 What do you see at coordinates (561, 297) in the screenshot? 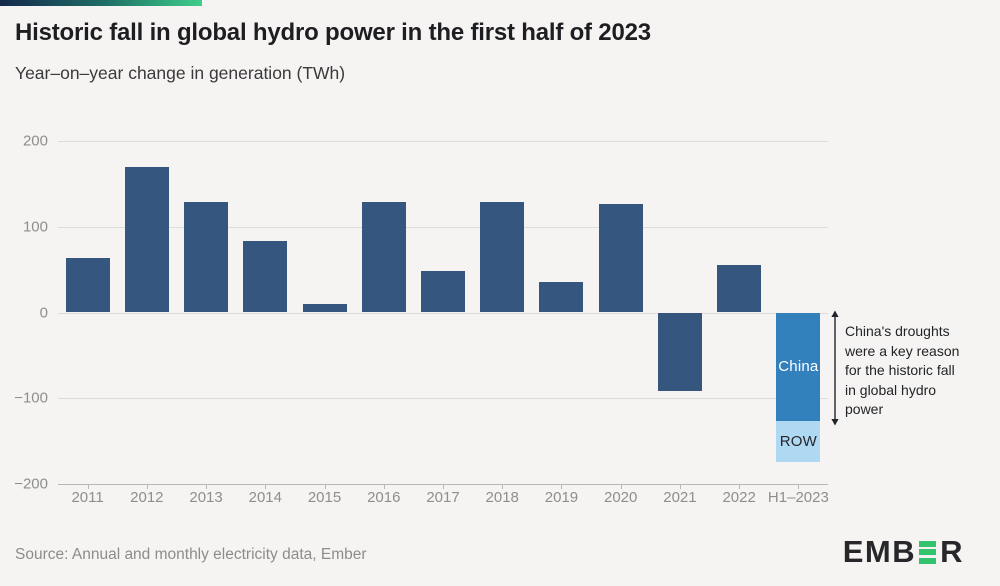
I see `bar-segment-2019` at bounding box center [561, 297].